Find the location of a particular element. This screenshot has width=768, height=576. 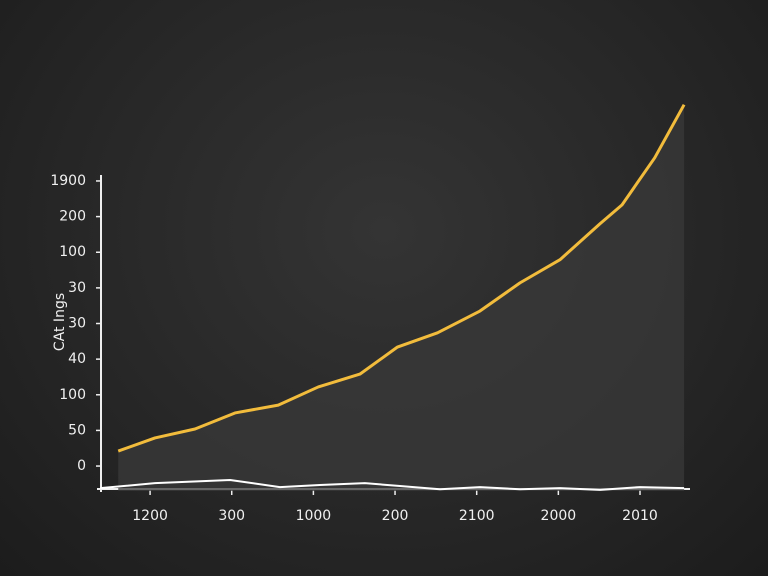

y-tick-label: 1900 is located at coordinates (68, 181).